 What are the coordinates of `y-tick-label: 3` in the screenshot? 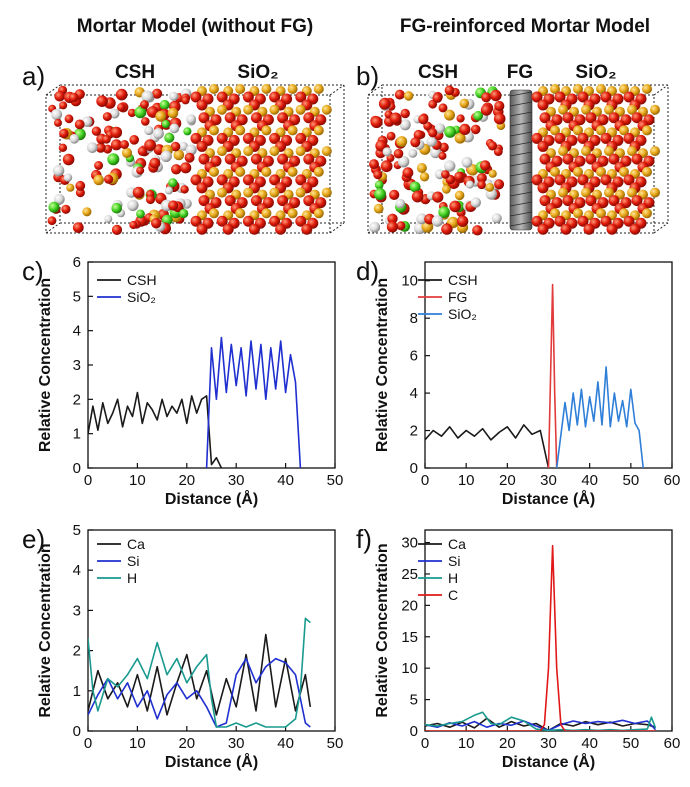 It's located at (77, 610).